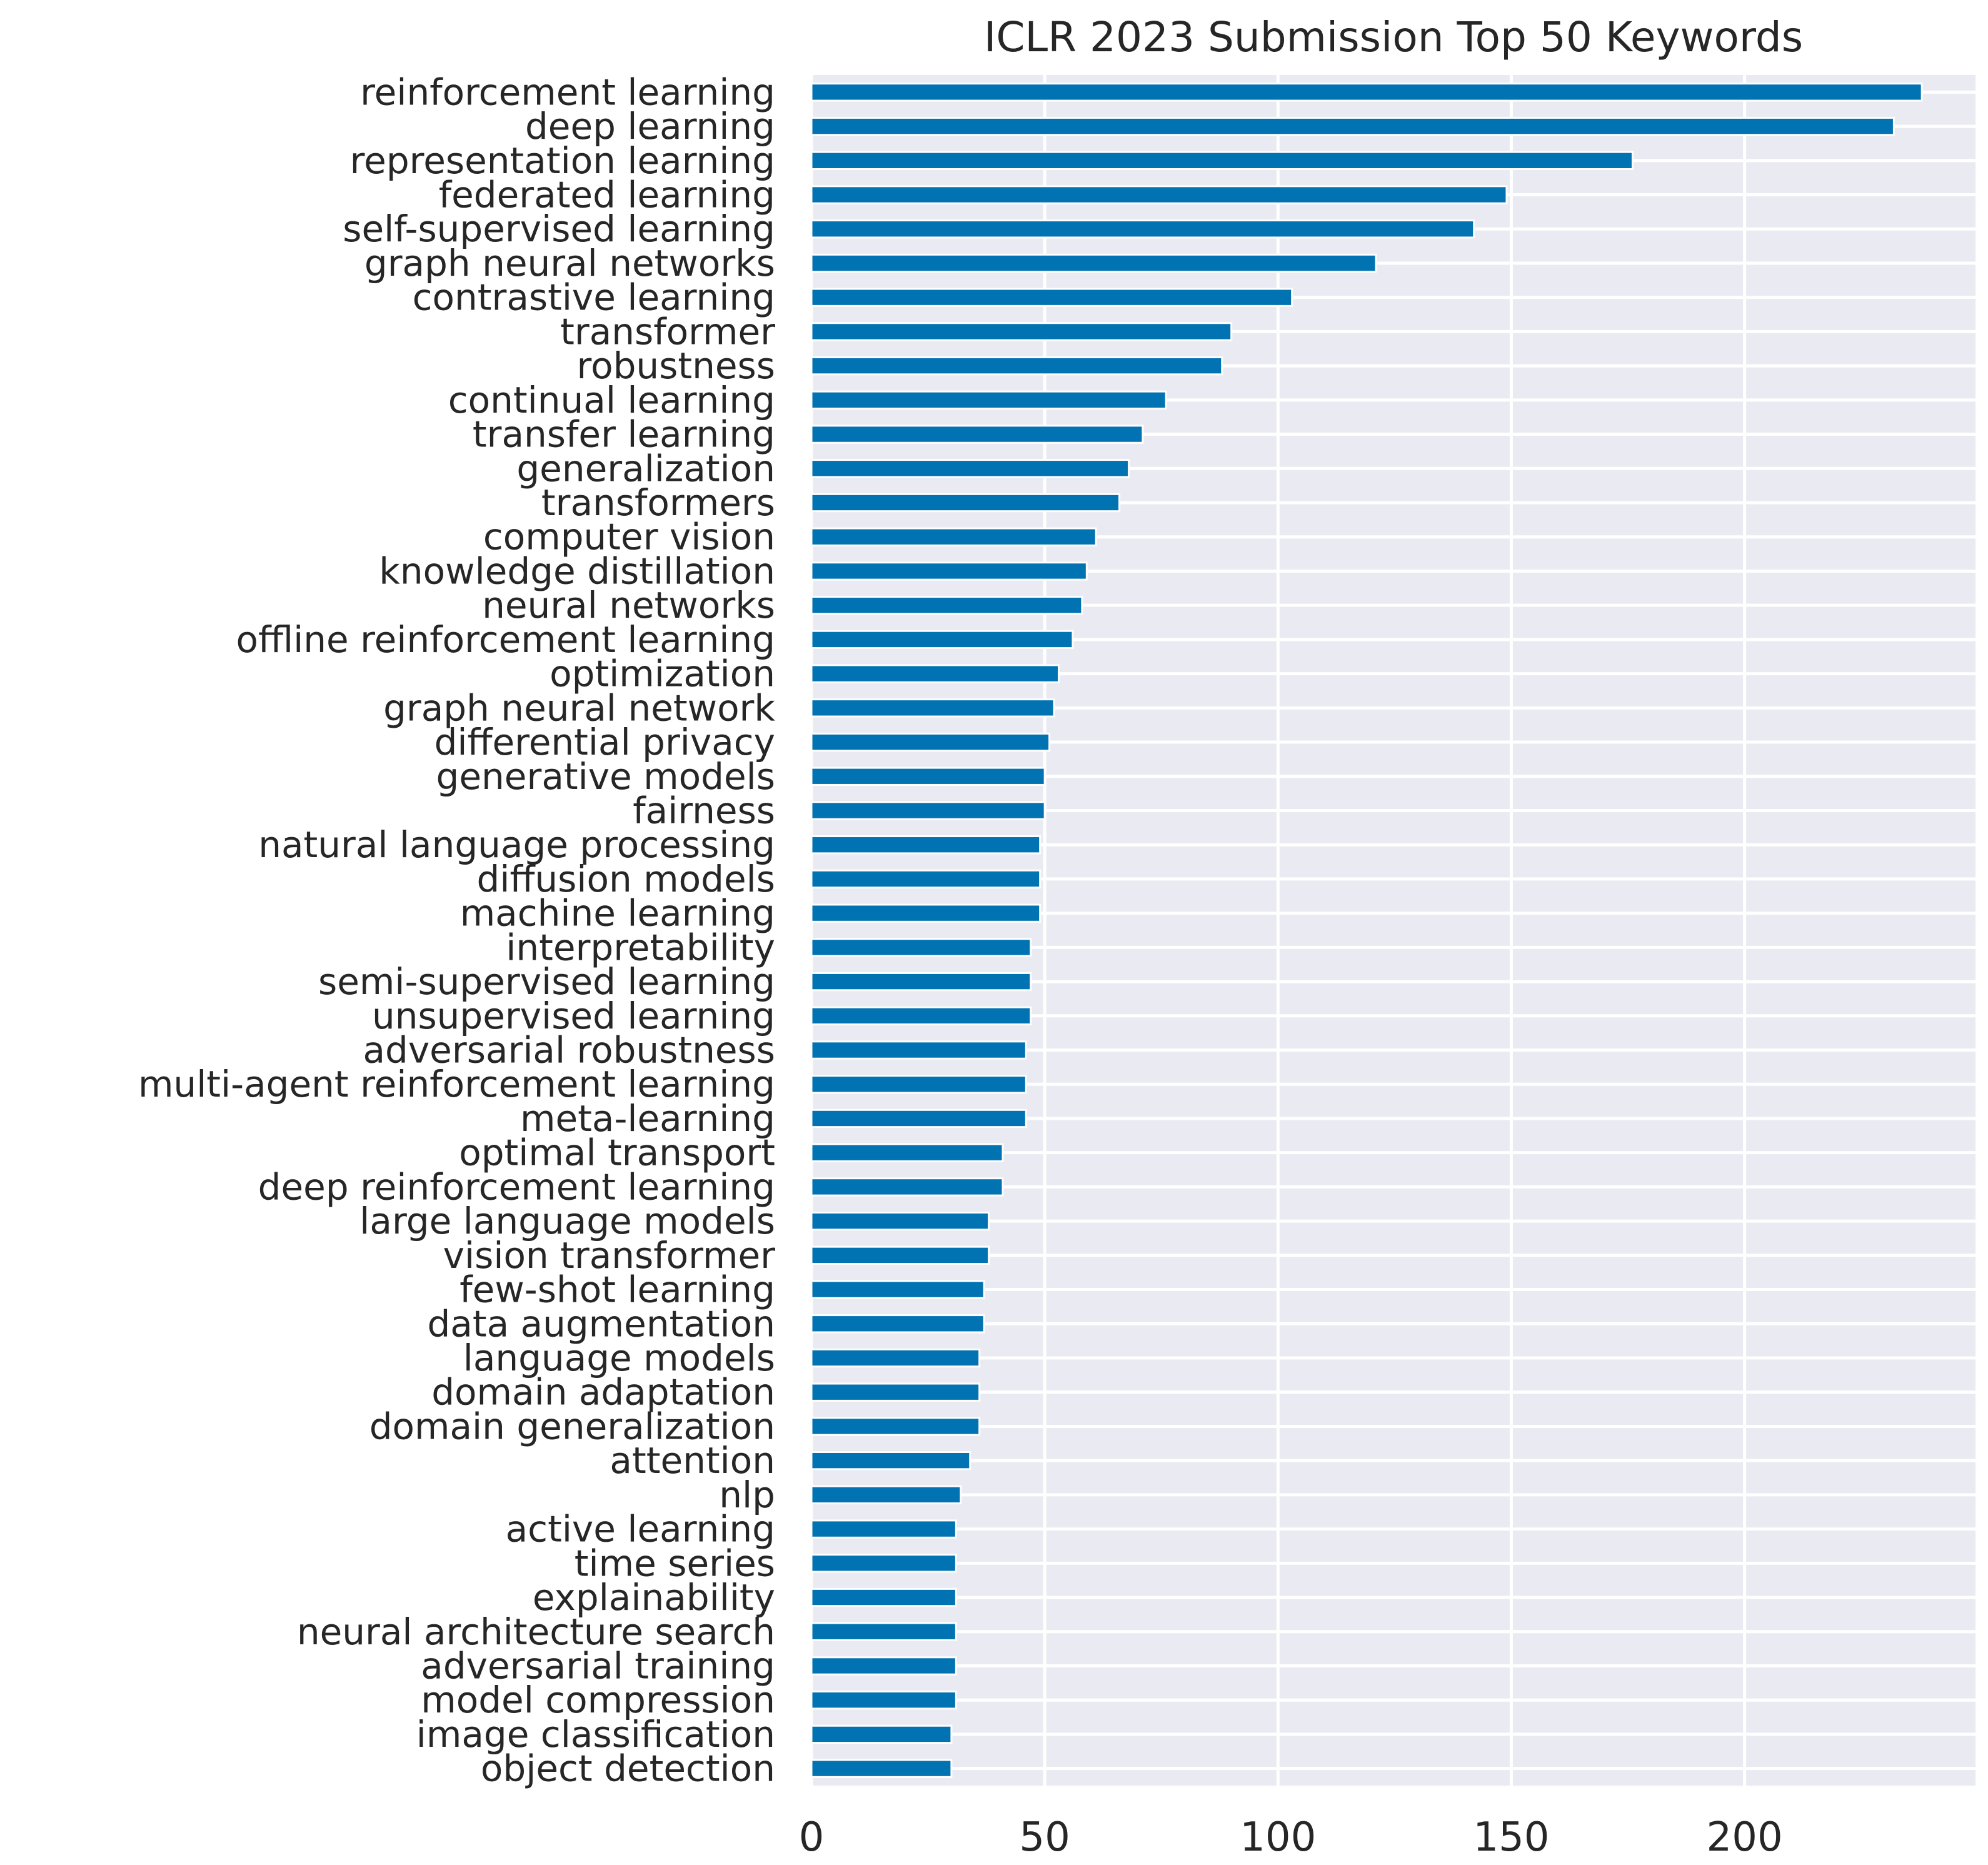 The height and width of the screenshot is (1865, 1988). What do you see at coordinates (603, 1392) in the screenshot?
I see `category-label: domain adaptation` at bounding box center [603, 1392].